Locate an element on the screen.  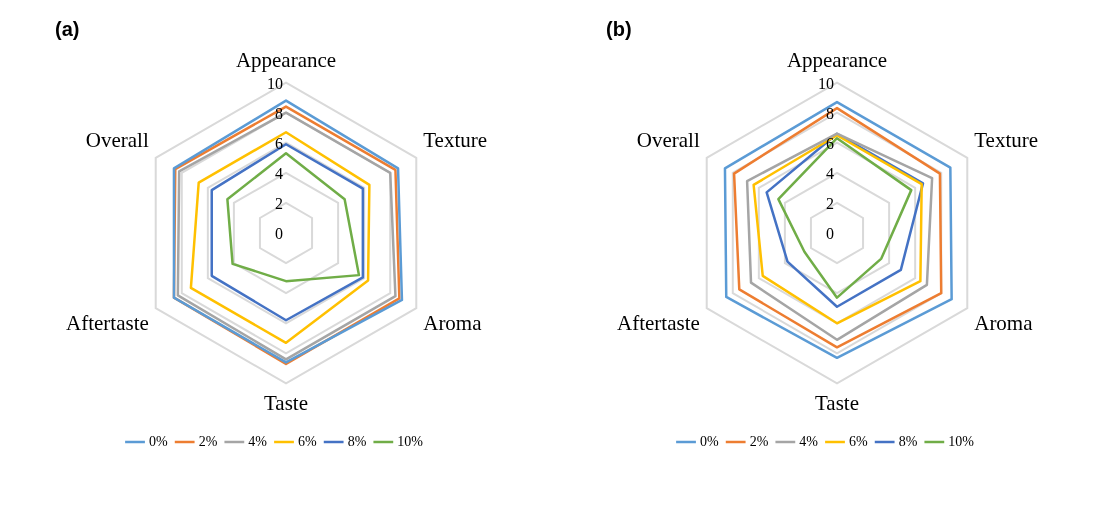
y-tick-label: 6 is located at coordinates (279, 143).